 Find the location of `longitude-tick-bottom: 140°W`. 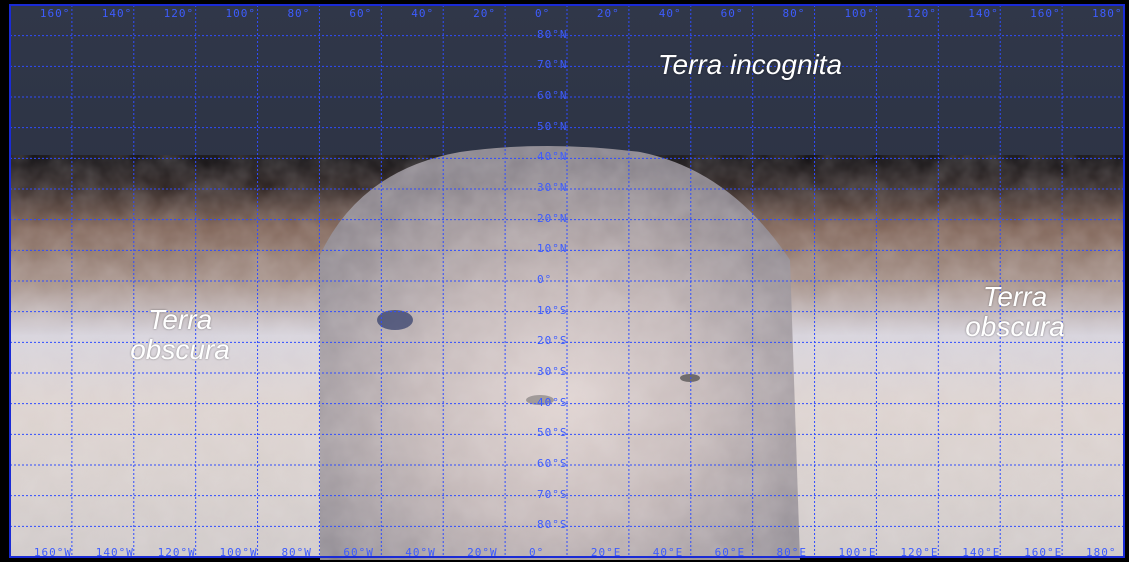

longitude-tick-bottom: 140°W is located at coordinates (114, 552).